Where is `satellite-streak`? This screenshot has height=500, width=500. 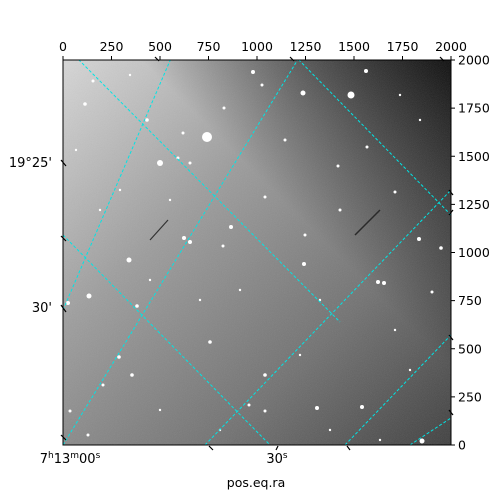 satellite-streak is located at coordinates (367, 222).